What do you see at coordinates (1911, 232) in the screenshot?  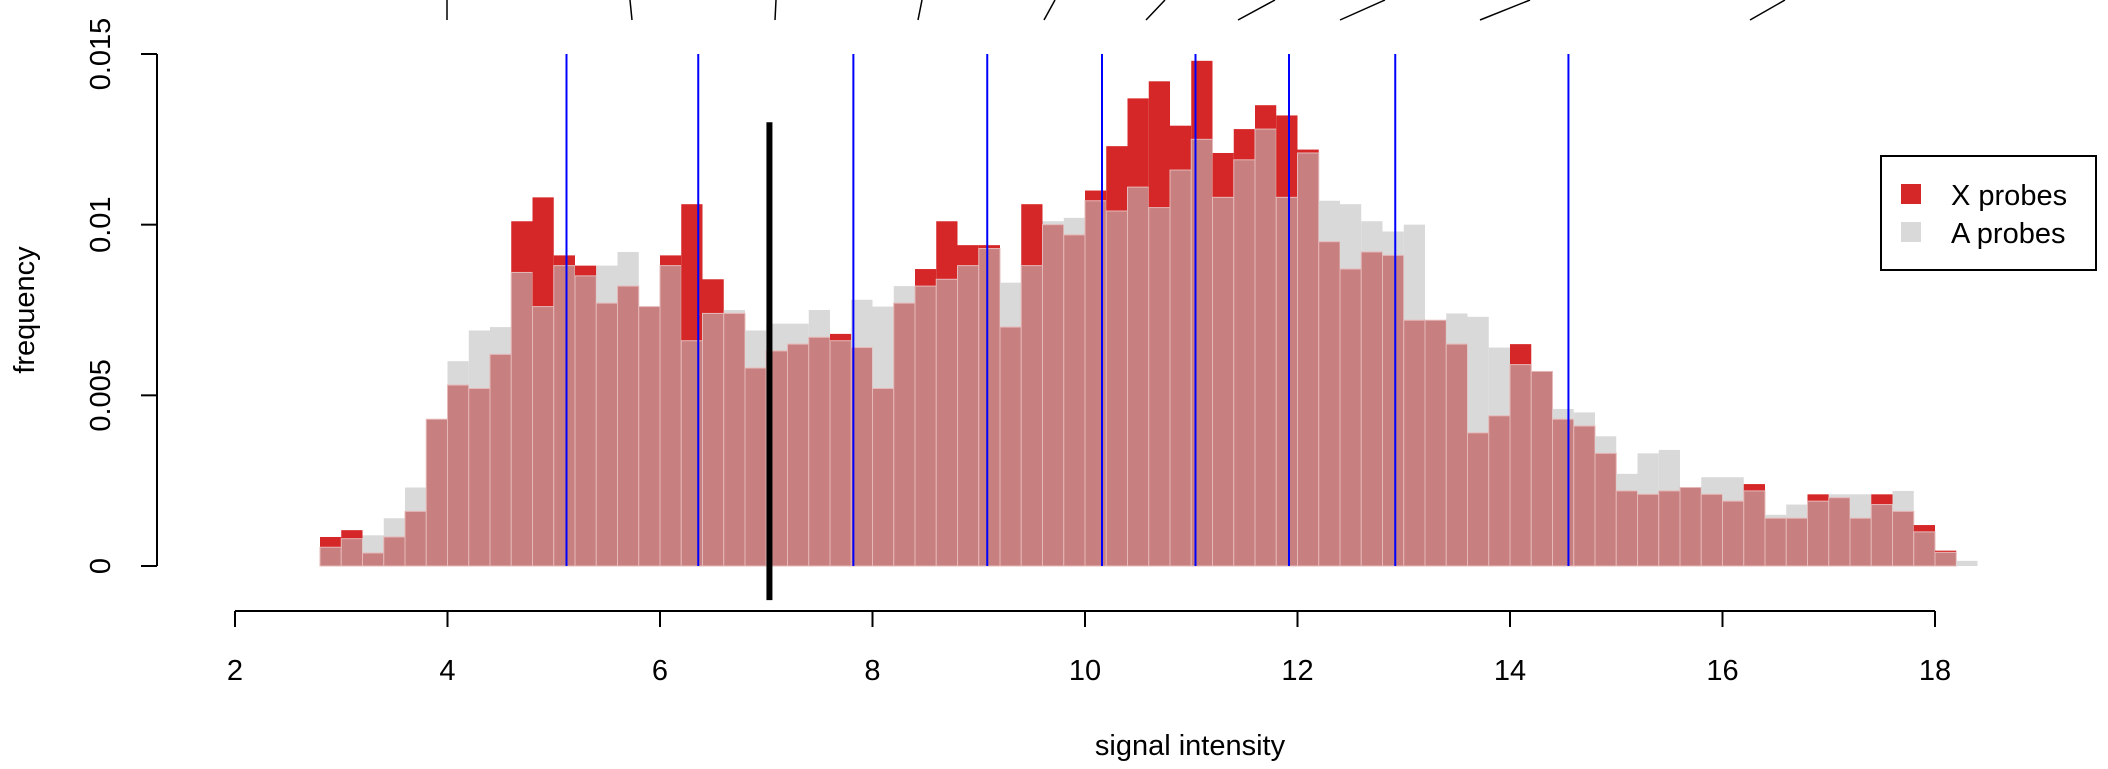 I see `legend-swatch-a-probes` at bounding box center [1911, 232].